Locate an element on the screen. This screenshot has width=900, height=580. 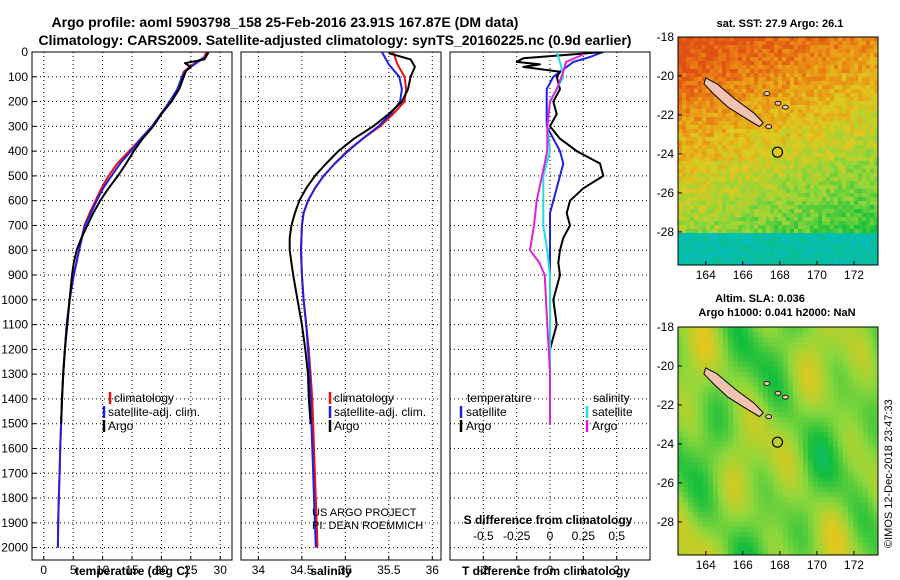
x-tick-label: 5 is located at coordinates (73, 570).